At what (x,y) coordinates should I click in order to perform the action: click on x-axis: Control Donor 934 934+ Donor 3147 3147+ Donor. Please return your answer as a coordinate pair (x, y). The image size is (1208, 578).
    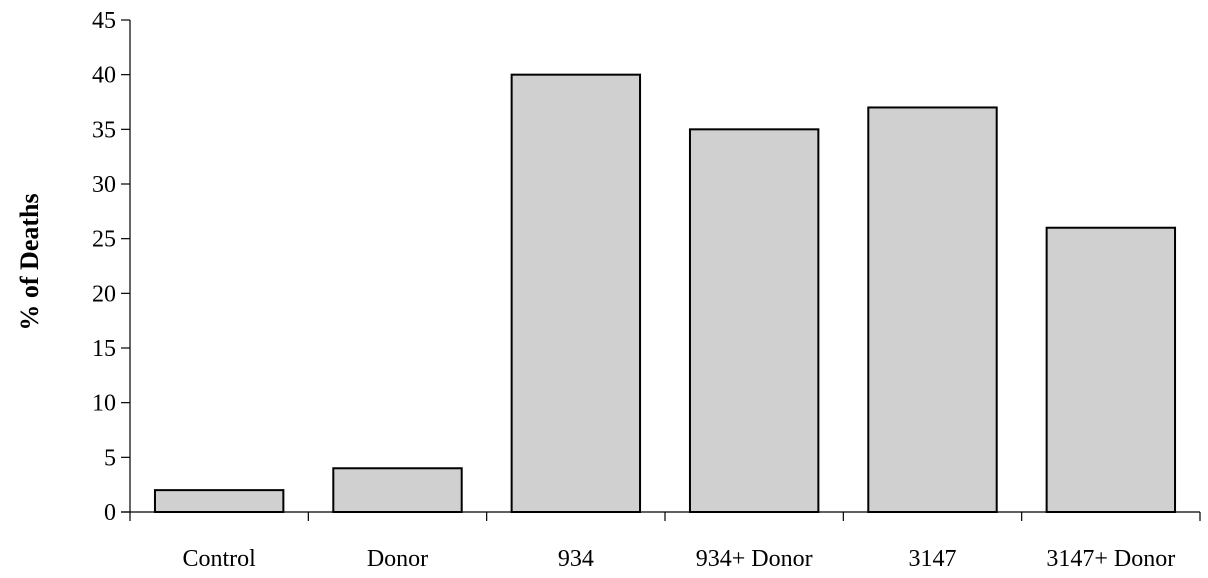
    Looking at the image, I should click on (661, 541).